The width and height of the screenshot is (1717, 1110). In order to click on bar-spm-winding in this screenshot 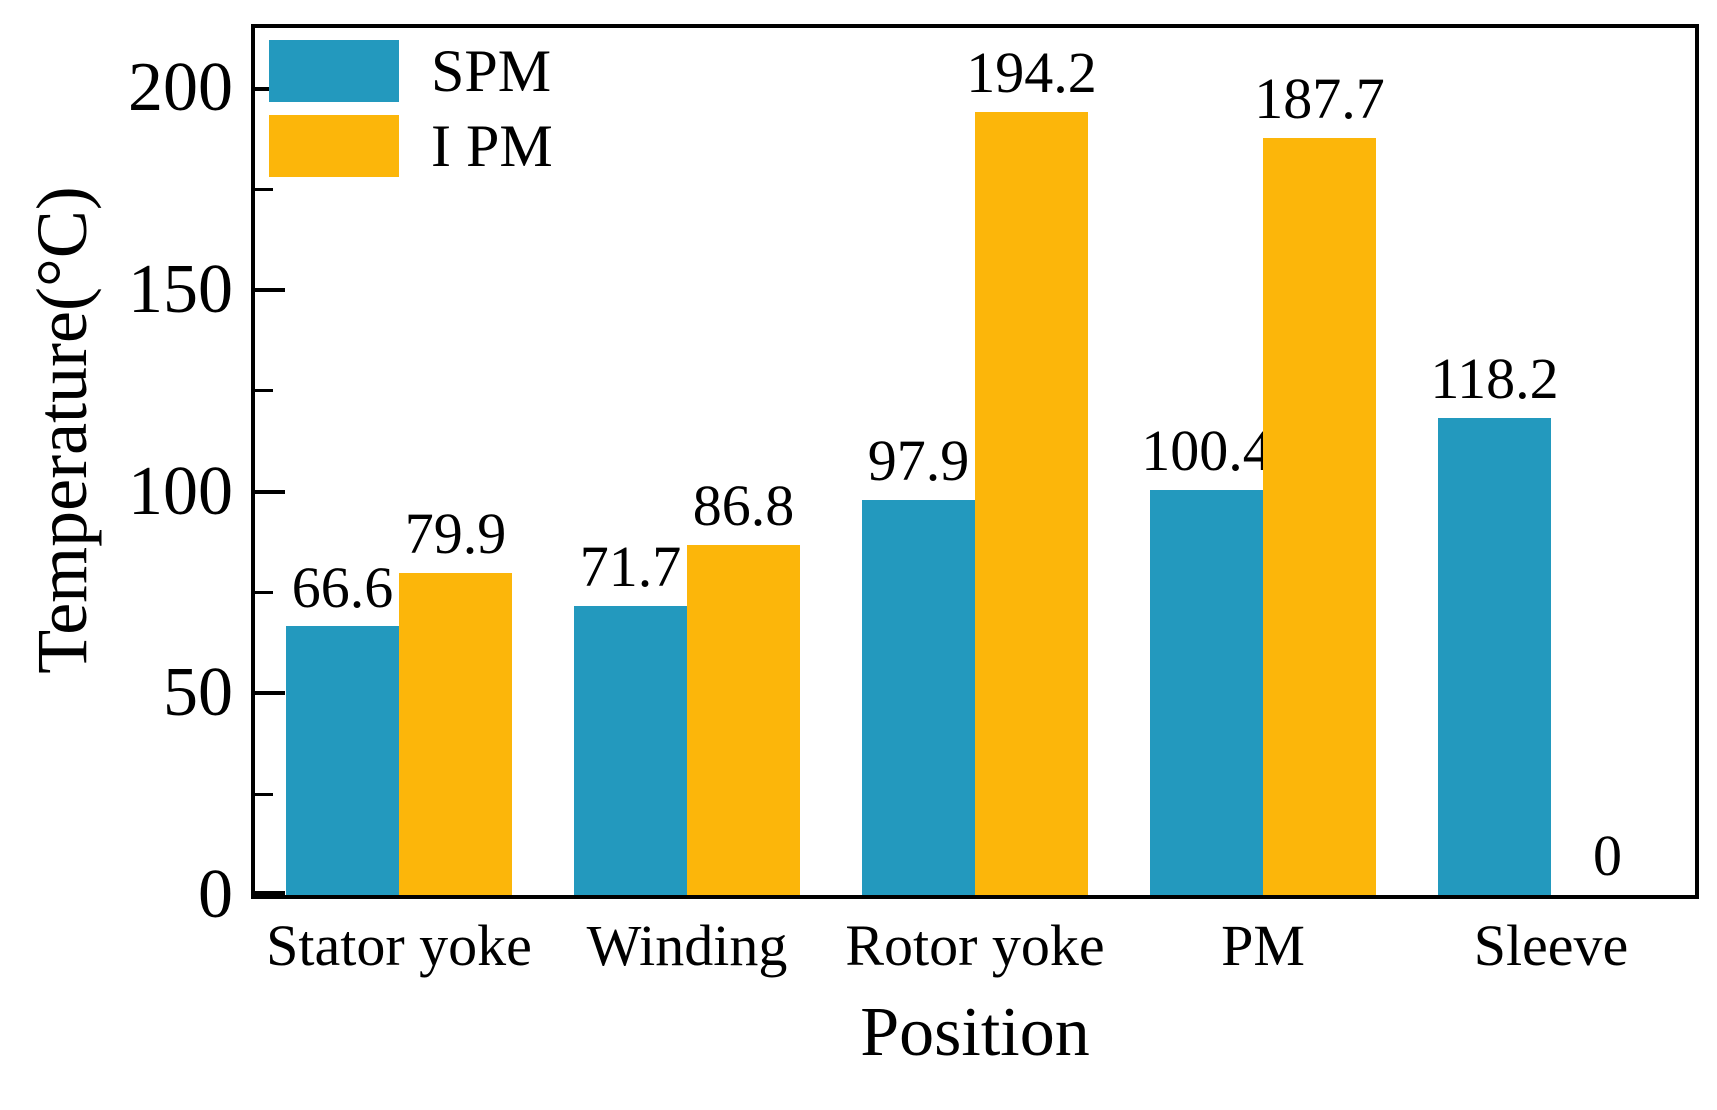, I will do `click(630, 750)`.